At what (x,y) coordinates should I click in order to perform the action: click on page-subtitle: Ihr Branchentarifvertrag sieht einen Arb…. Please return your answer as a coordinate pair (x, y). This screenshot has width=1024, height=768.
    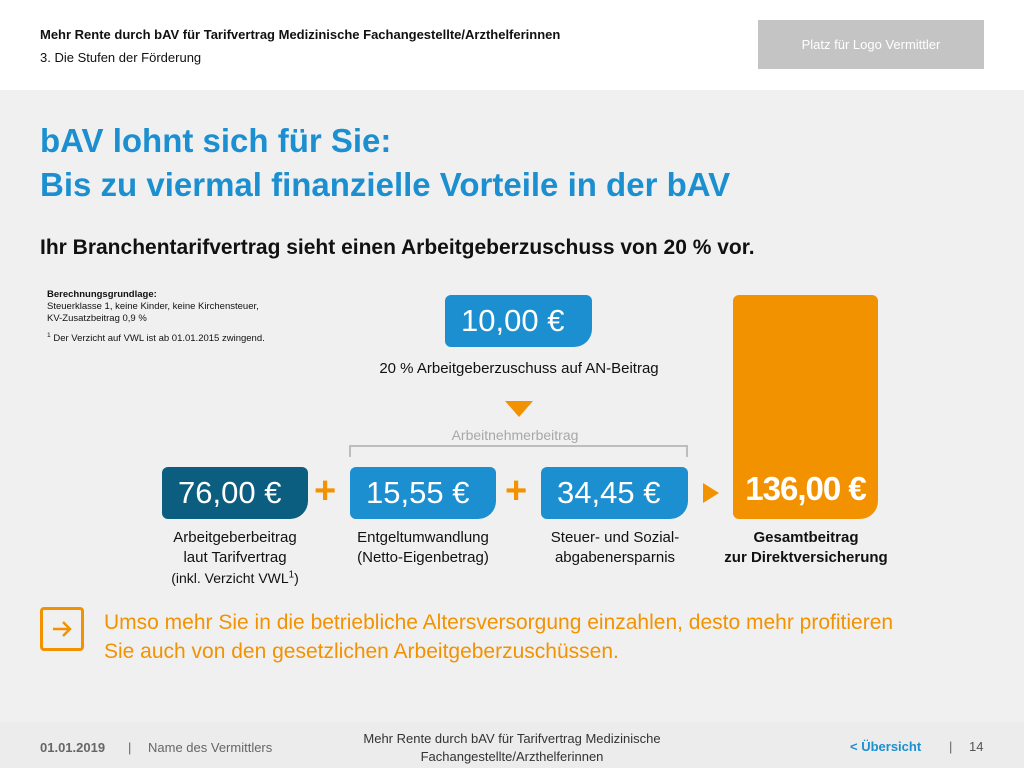
    Looking at the image, I should click on (397, 247).